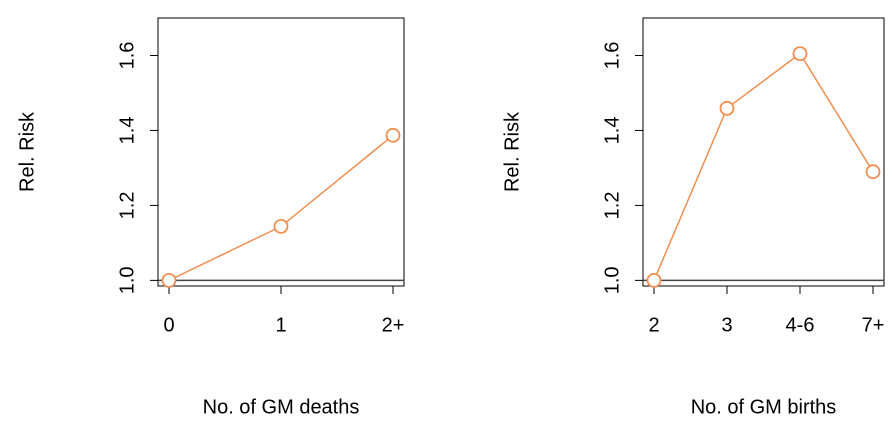 This screenshot has width=892, height=444. I want to click on x-tick-label: 2+, so click(393, 325).